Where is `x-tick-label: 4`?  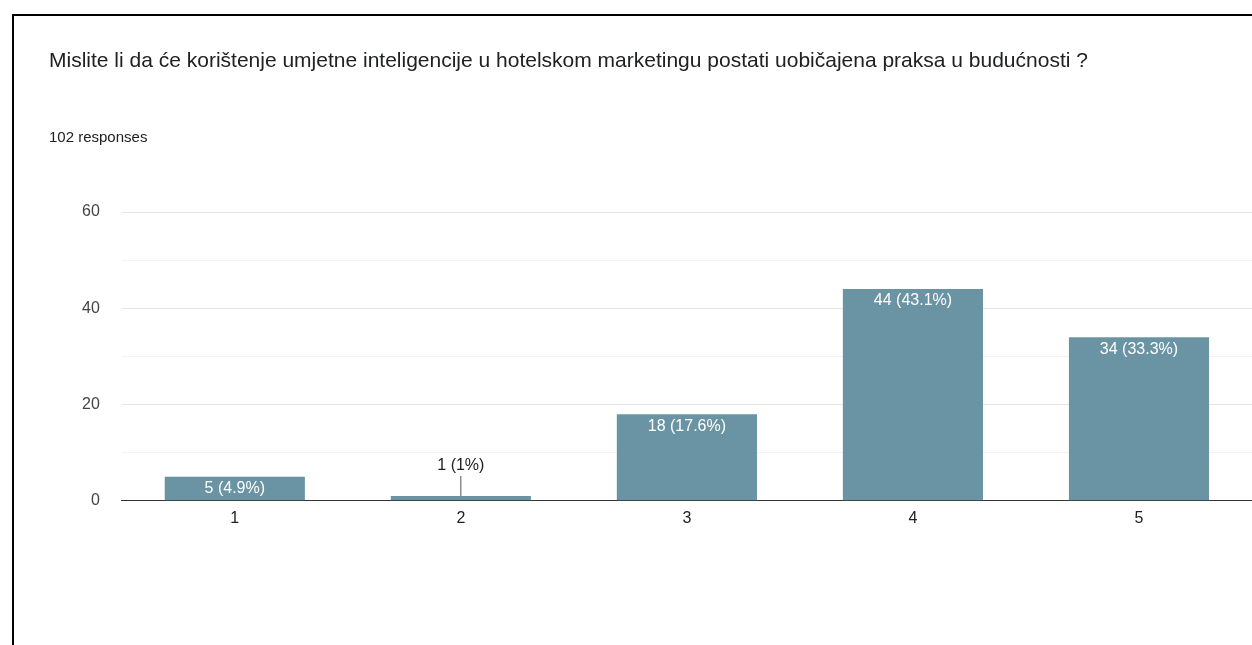
x-tick-label: 4 is located at coordinates (913, 517).